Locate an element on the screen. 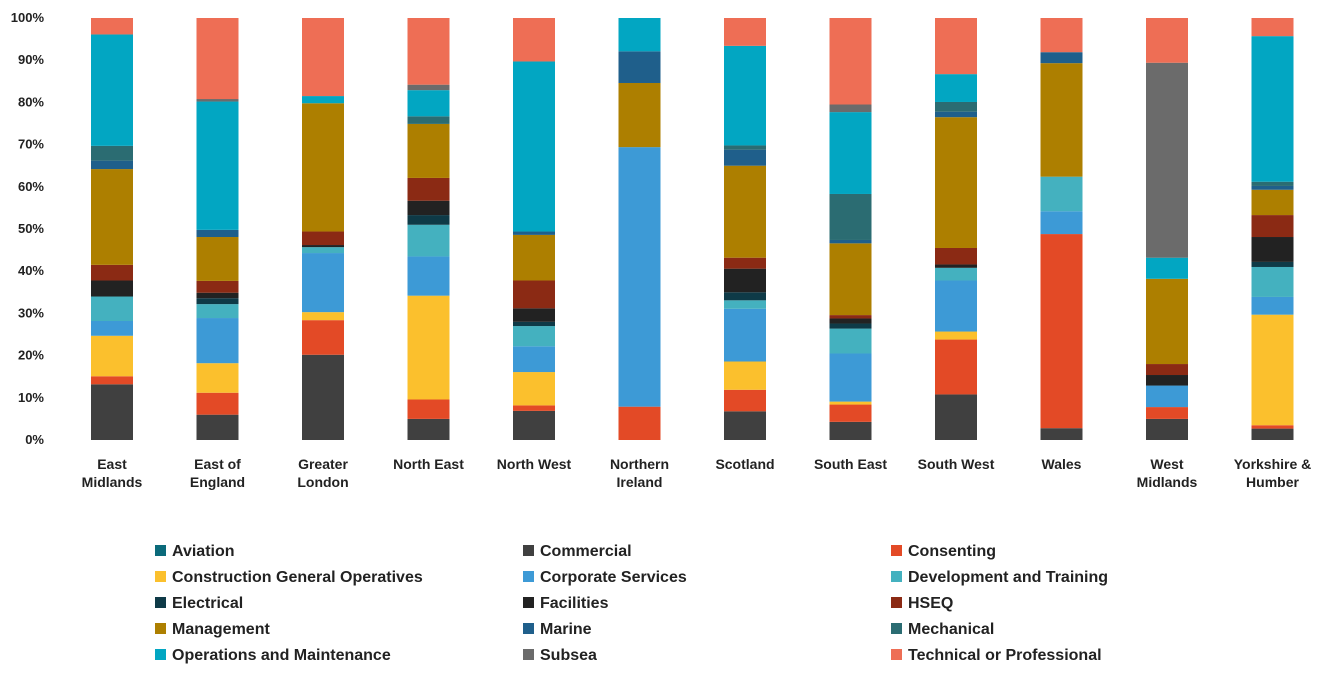 The height and width of the screenshot is (675, 1335). legend-label: HSEQ is located at coordinates (930, 603).